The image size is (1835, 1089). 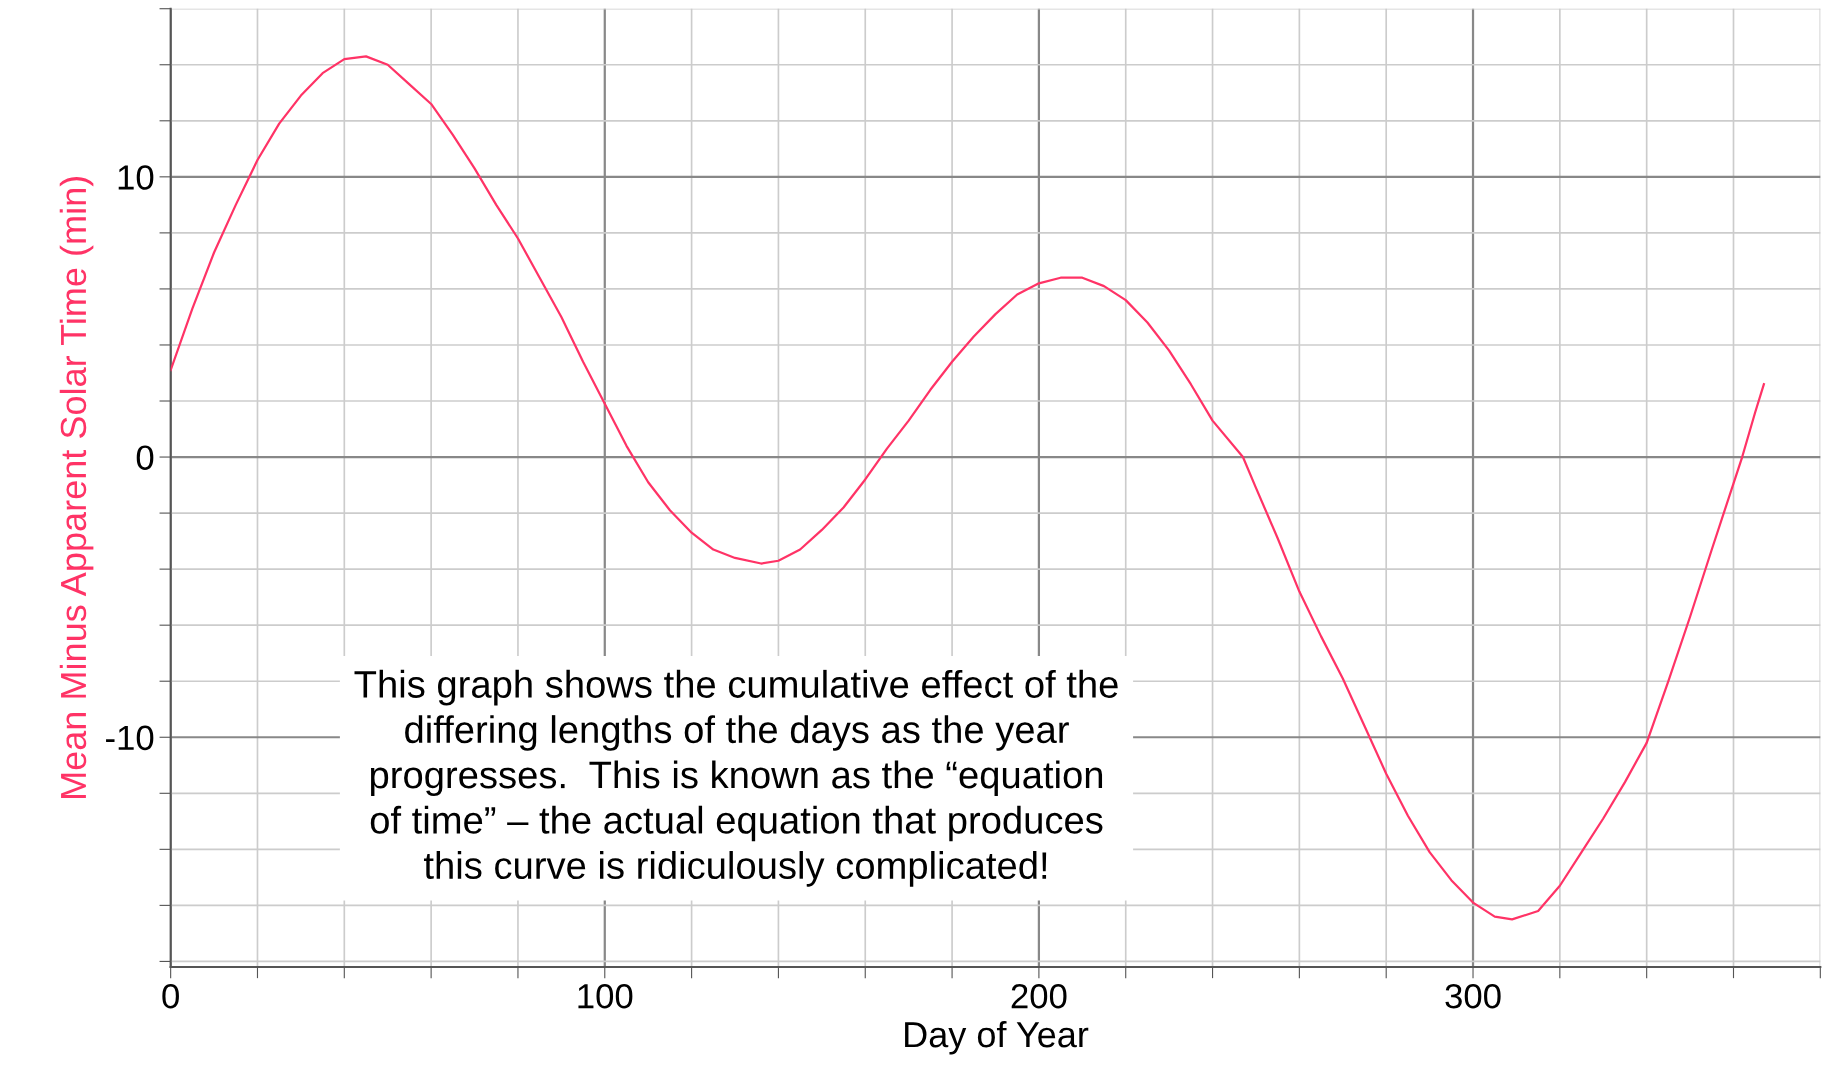 What do you see at coordinates (1473, 996) in the screenshot?
I see `x-tick-label: 300` at bounding box center [1473, 996].